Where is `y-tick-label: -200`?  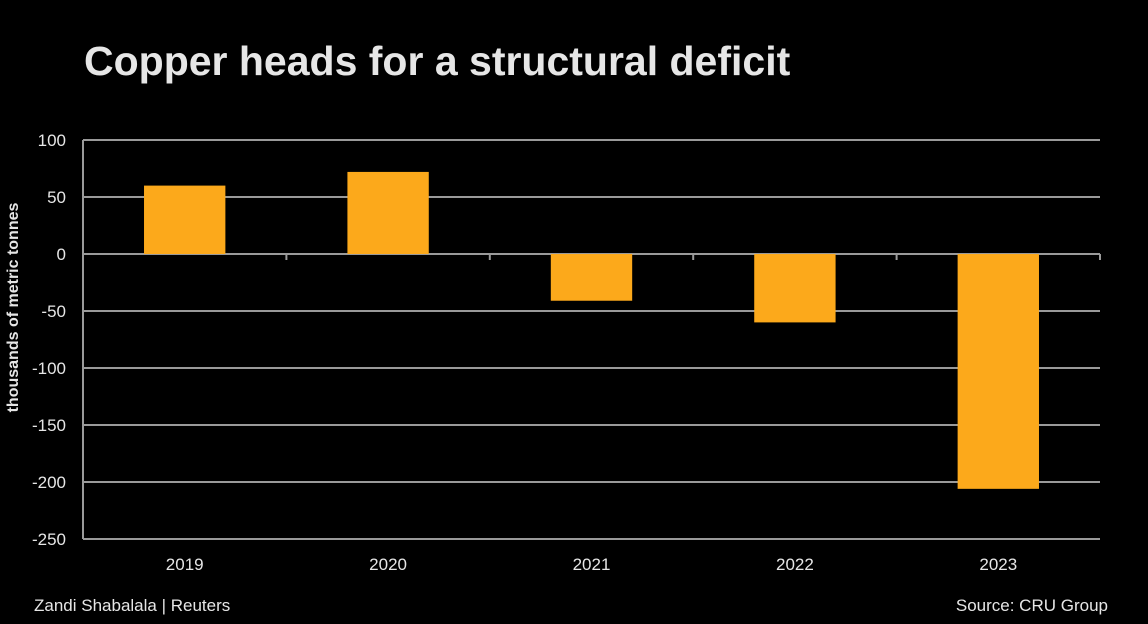 y-tick-label: -200 is located at coordinates (49, 482).